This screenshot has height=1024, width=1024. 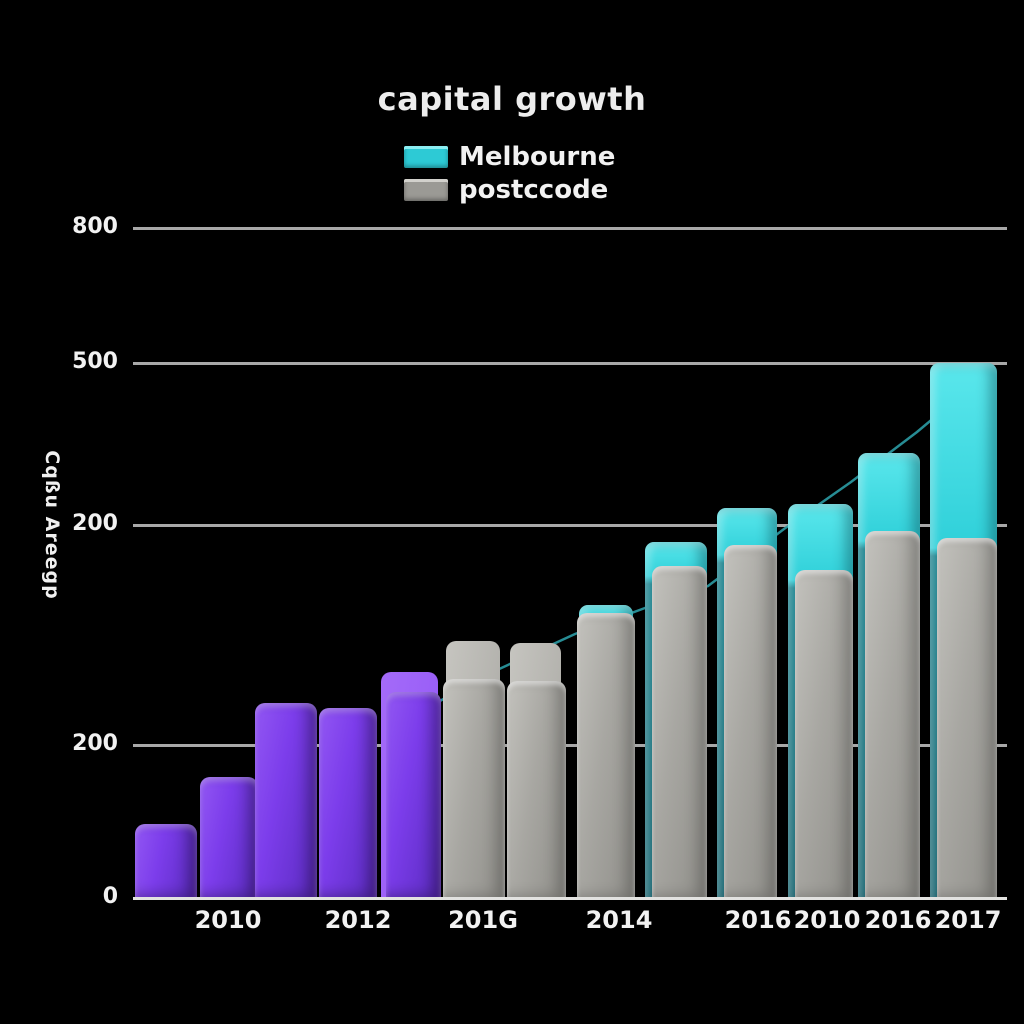 I want to click on x-tick-label: 201G, so click(x=483, y=920).